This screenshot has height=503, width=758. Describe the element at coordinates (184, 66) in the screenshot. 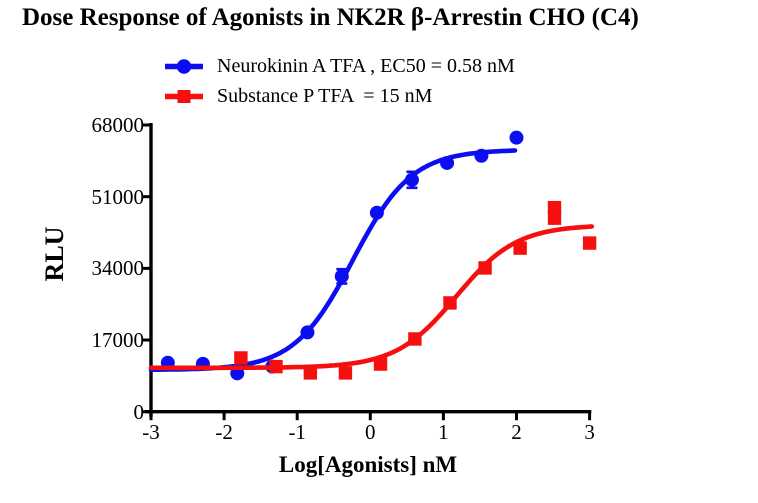

I see `circle-marker-icon` at that location.